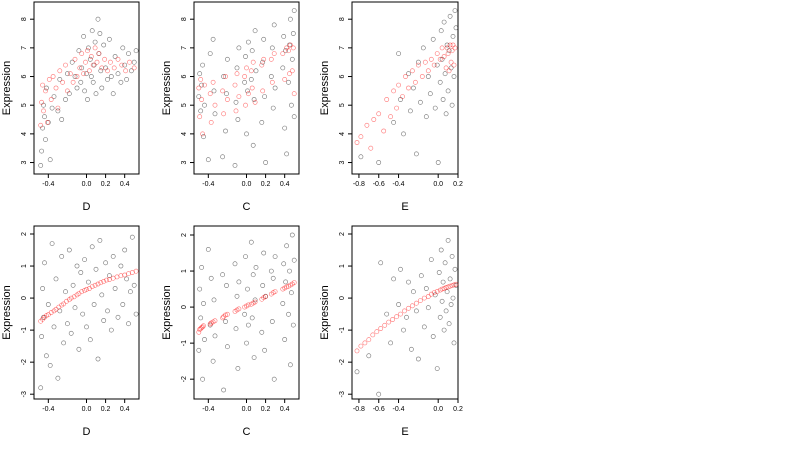 The height and width of the screenshot is (450, 800). What do you see at coordinates (167, 312) in the screenshot?
I see `y-axis-label: Expression` at bounding box center [167, 312].